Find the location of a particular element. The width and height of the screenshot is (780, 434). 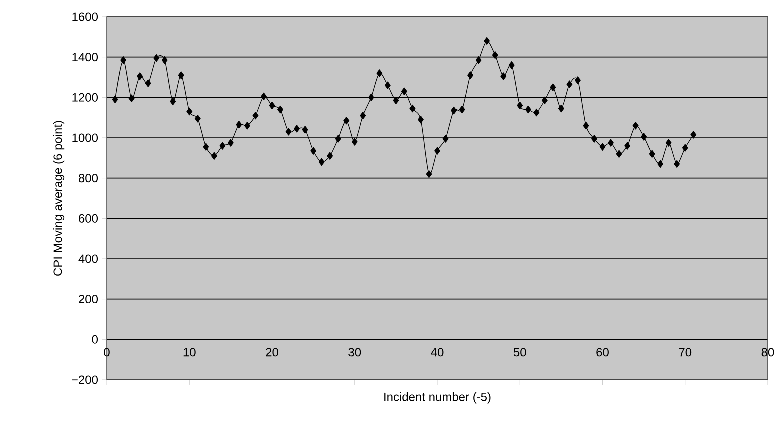

x-tick-label: 20 is located at coordinates (272, 352).